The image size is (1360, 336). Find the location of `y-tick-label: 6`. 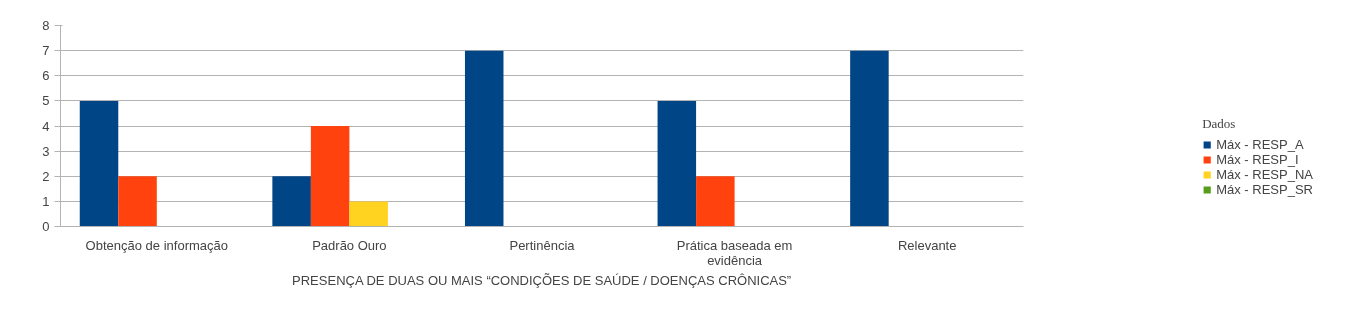

y-tick-label: 6 is located at coordinates (46, 76).